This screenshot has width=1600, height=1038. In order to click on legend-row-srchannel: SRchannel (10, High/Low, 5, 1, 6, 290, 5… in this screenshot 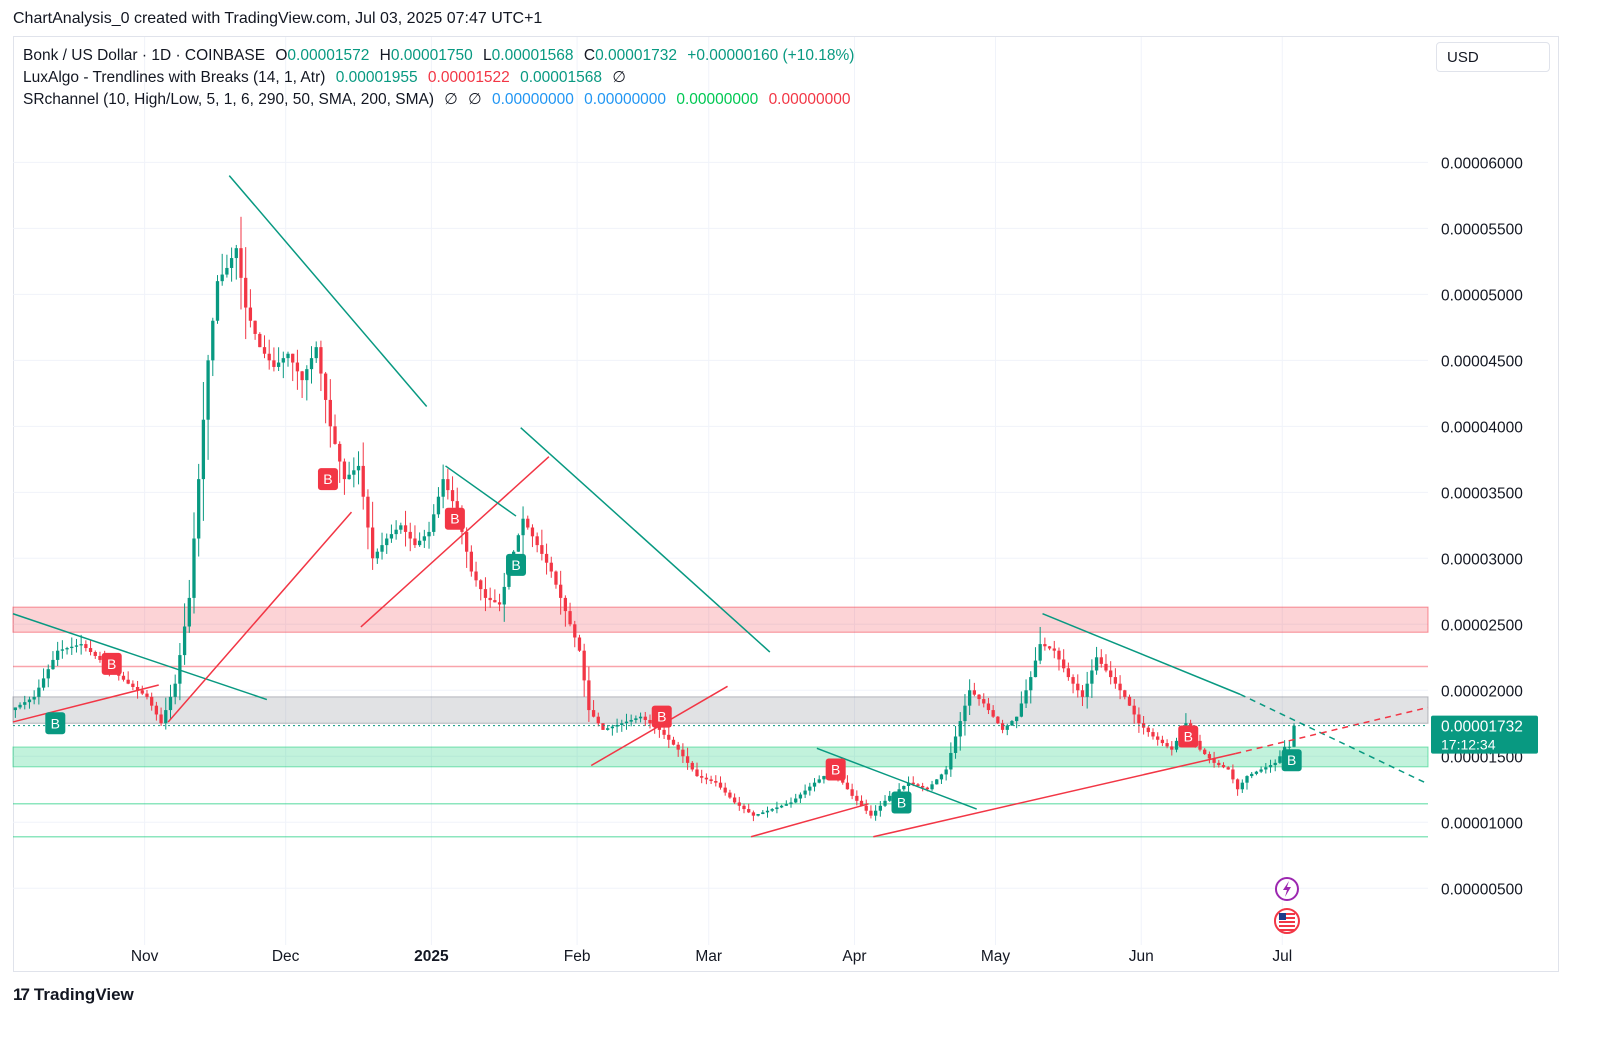, I will do `click(441, 100)`.